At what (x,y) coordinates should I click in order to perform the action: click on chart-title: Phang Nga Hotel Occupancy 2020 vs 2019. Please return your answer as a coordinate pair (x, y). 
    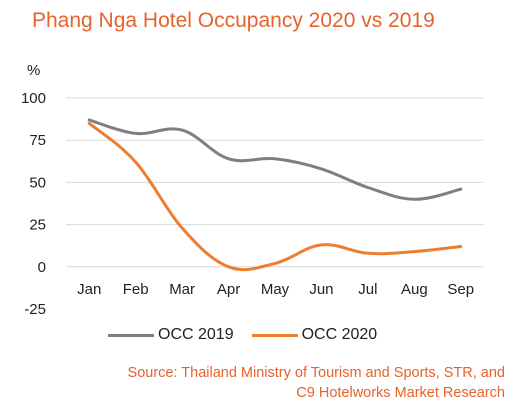
    Looking at the image, I should click on (233, 20).